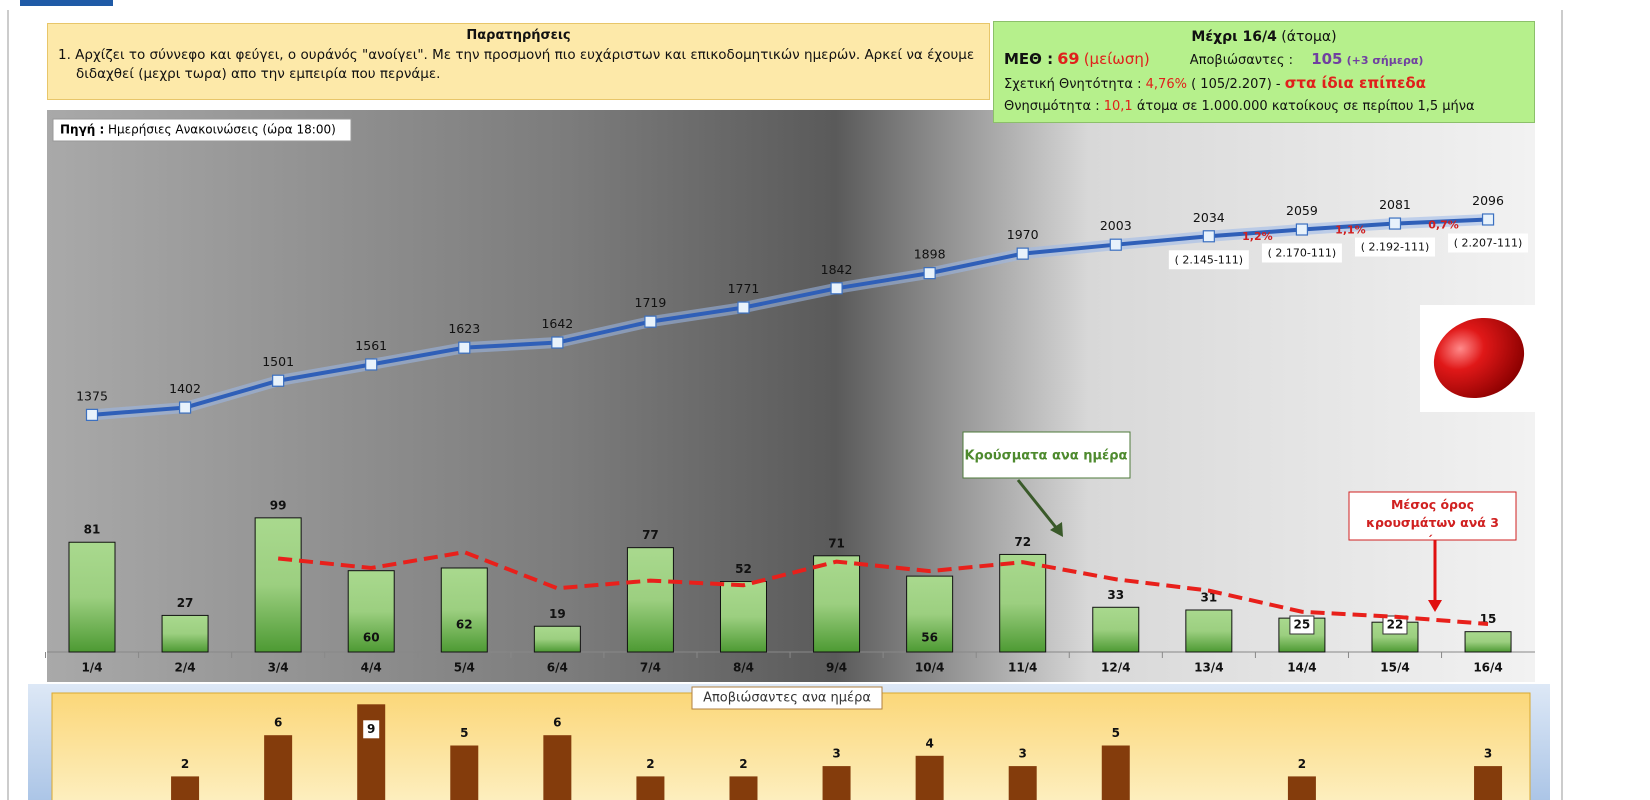  I want to click on value-label: 1375, so click(92, 395).